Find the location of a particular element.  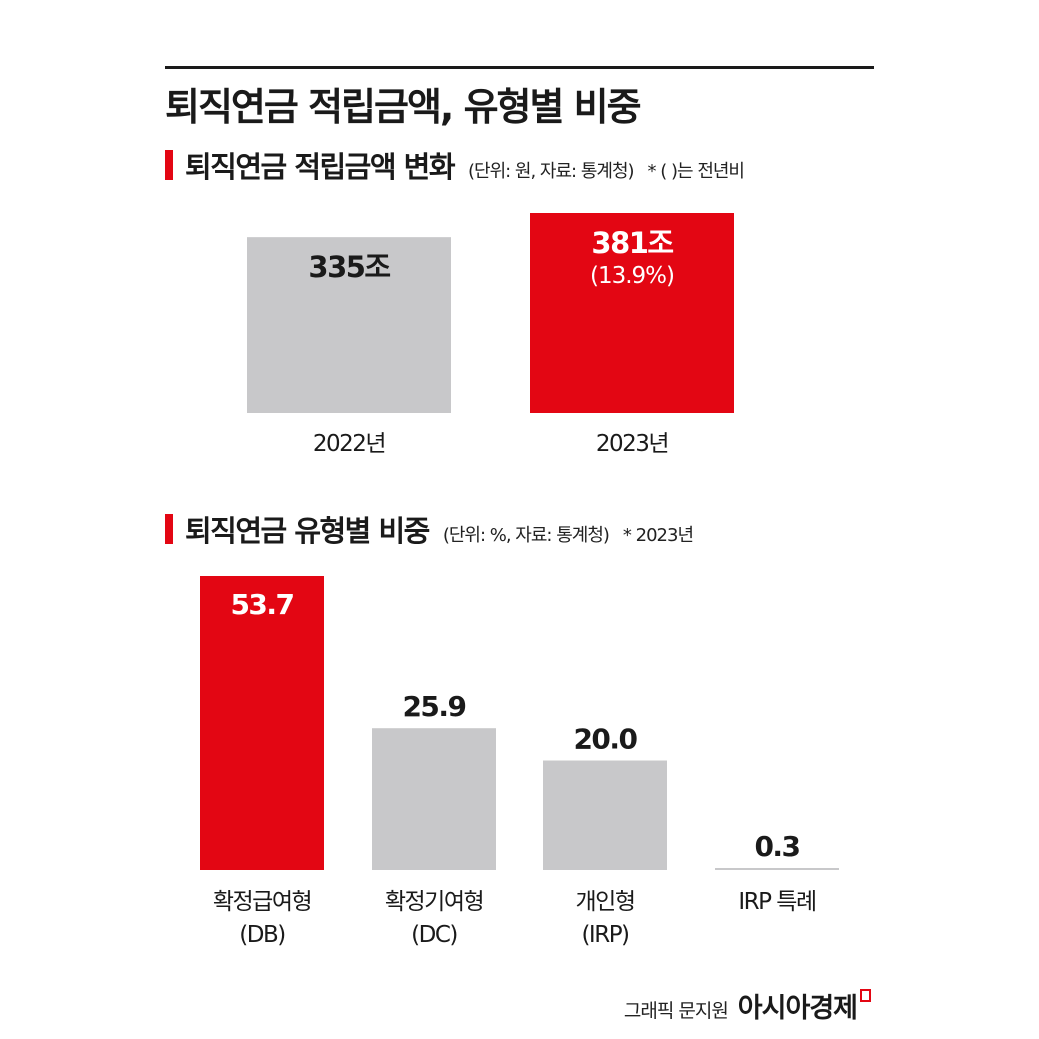

title-rule is located at coordinates (519, 67).